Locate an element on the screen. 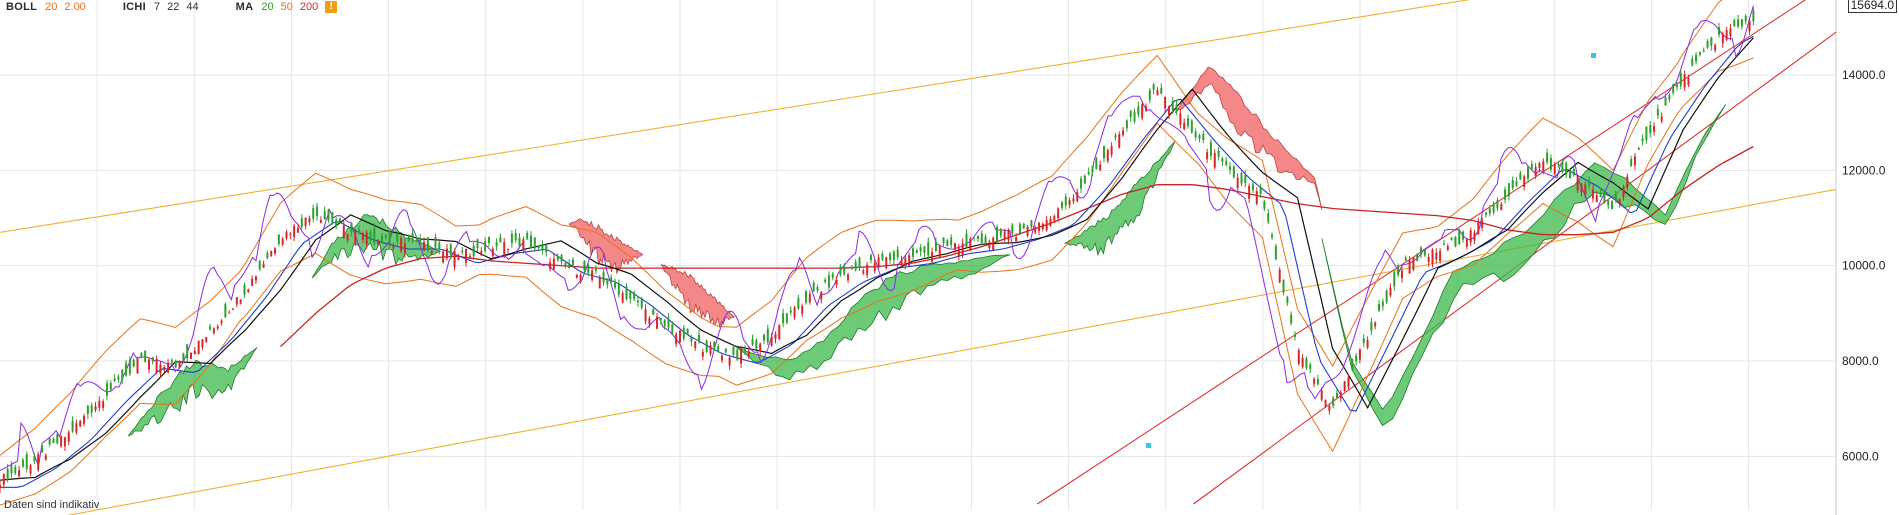 The width and height of the screenshot is (1899, 515). cloud-bearish is located at coordinates (606, 246).